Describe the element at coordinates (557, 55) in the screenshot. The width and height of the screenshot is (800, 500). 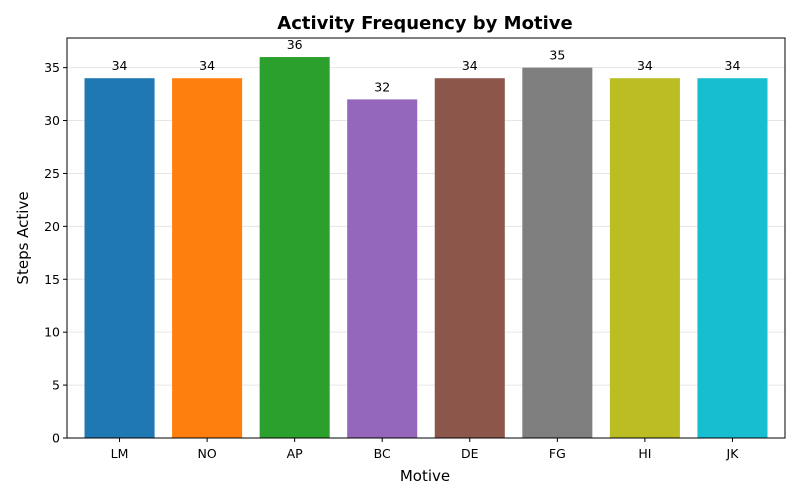
I see `bar-value-label: 35` at that location.